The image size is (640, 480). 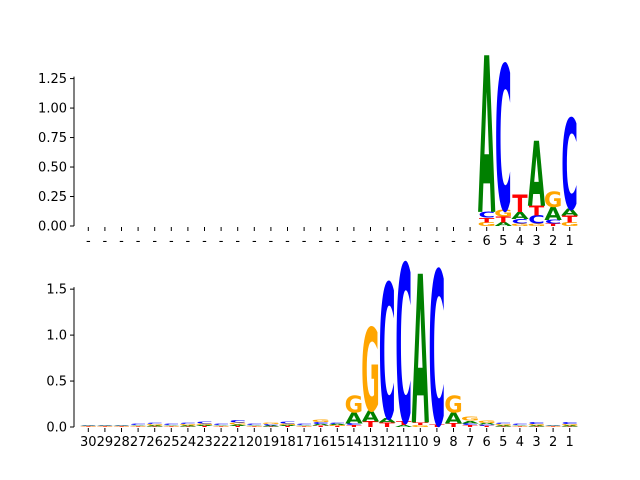 I want to click on x-tick-label: 27, so click(x=138, y=442).